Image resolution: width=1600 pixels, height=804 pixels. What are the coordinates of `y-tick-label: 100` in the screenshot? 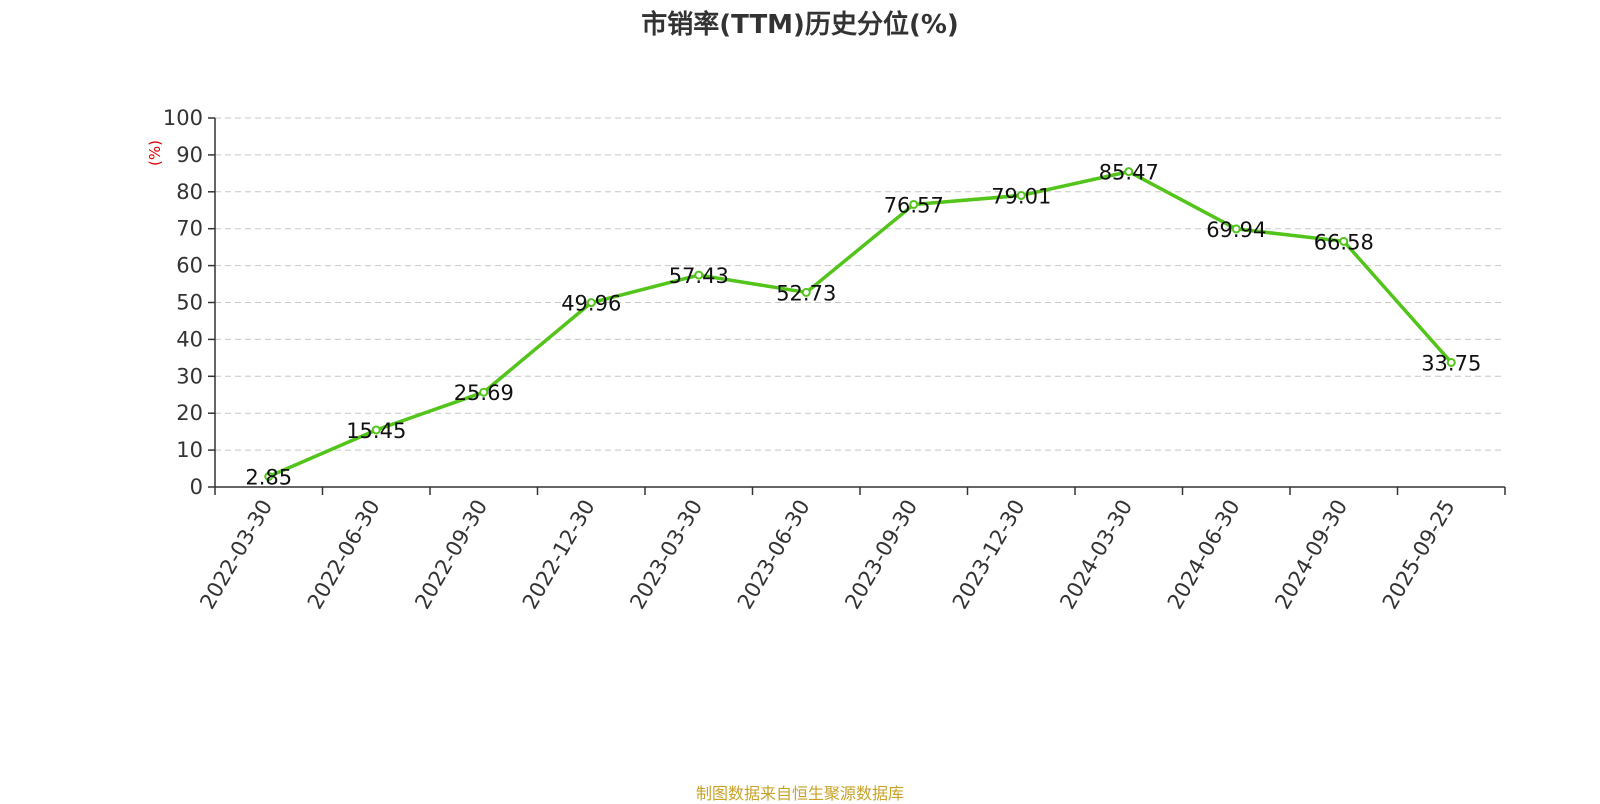 It's located at (183, 118).